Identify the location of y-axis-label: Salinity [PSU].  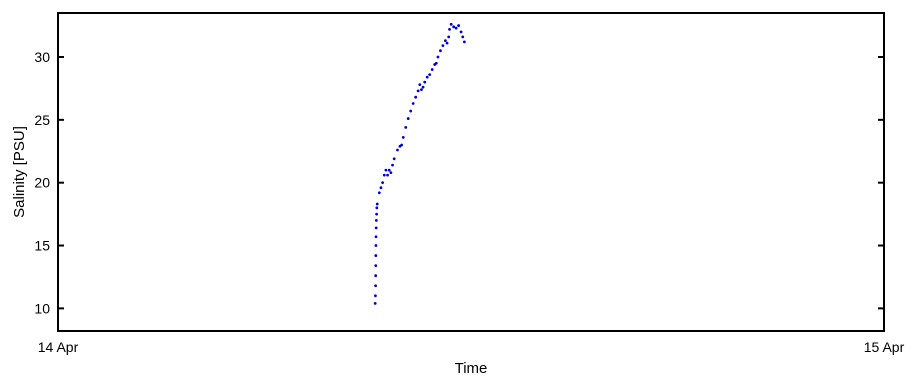
(19, 172).